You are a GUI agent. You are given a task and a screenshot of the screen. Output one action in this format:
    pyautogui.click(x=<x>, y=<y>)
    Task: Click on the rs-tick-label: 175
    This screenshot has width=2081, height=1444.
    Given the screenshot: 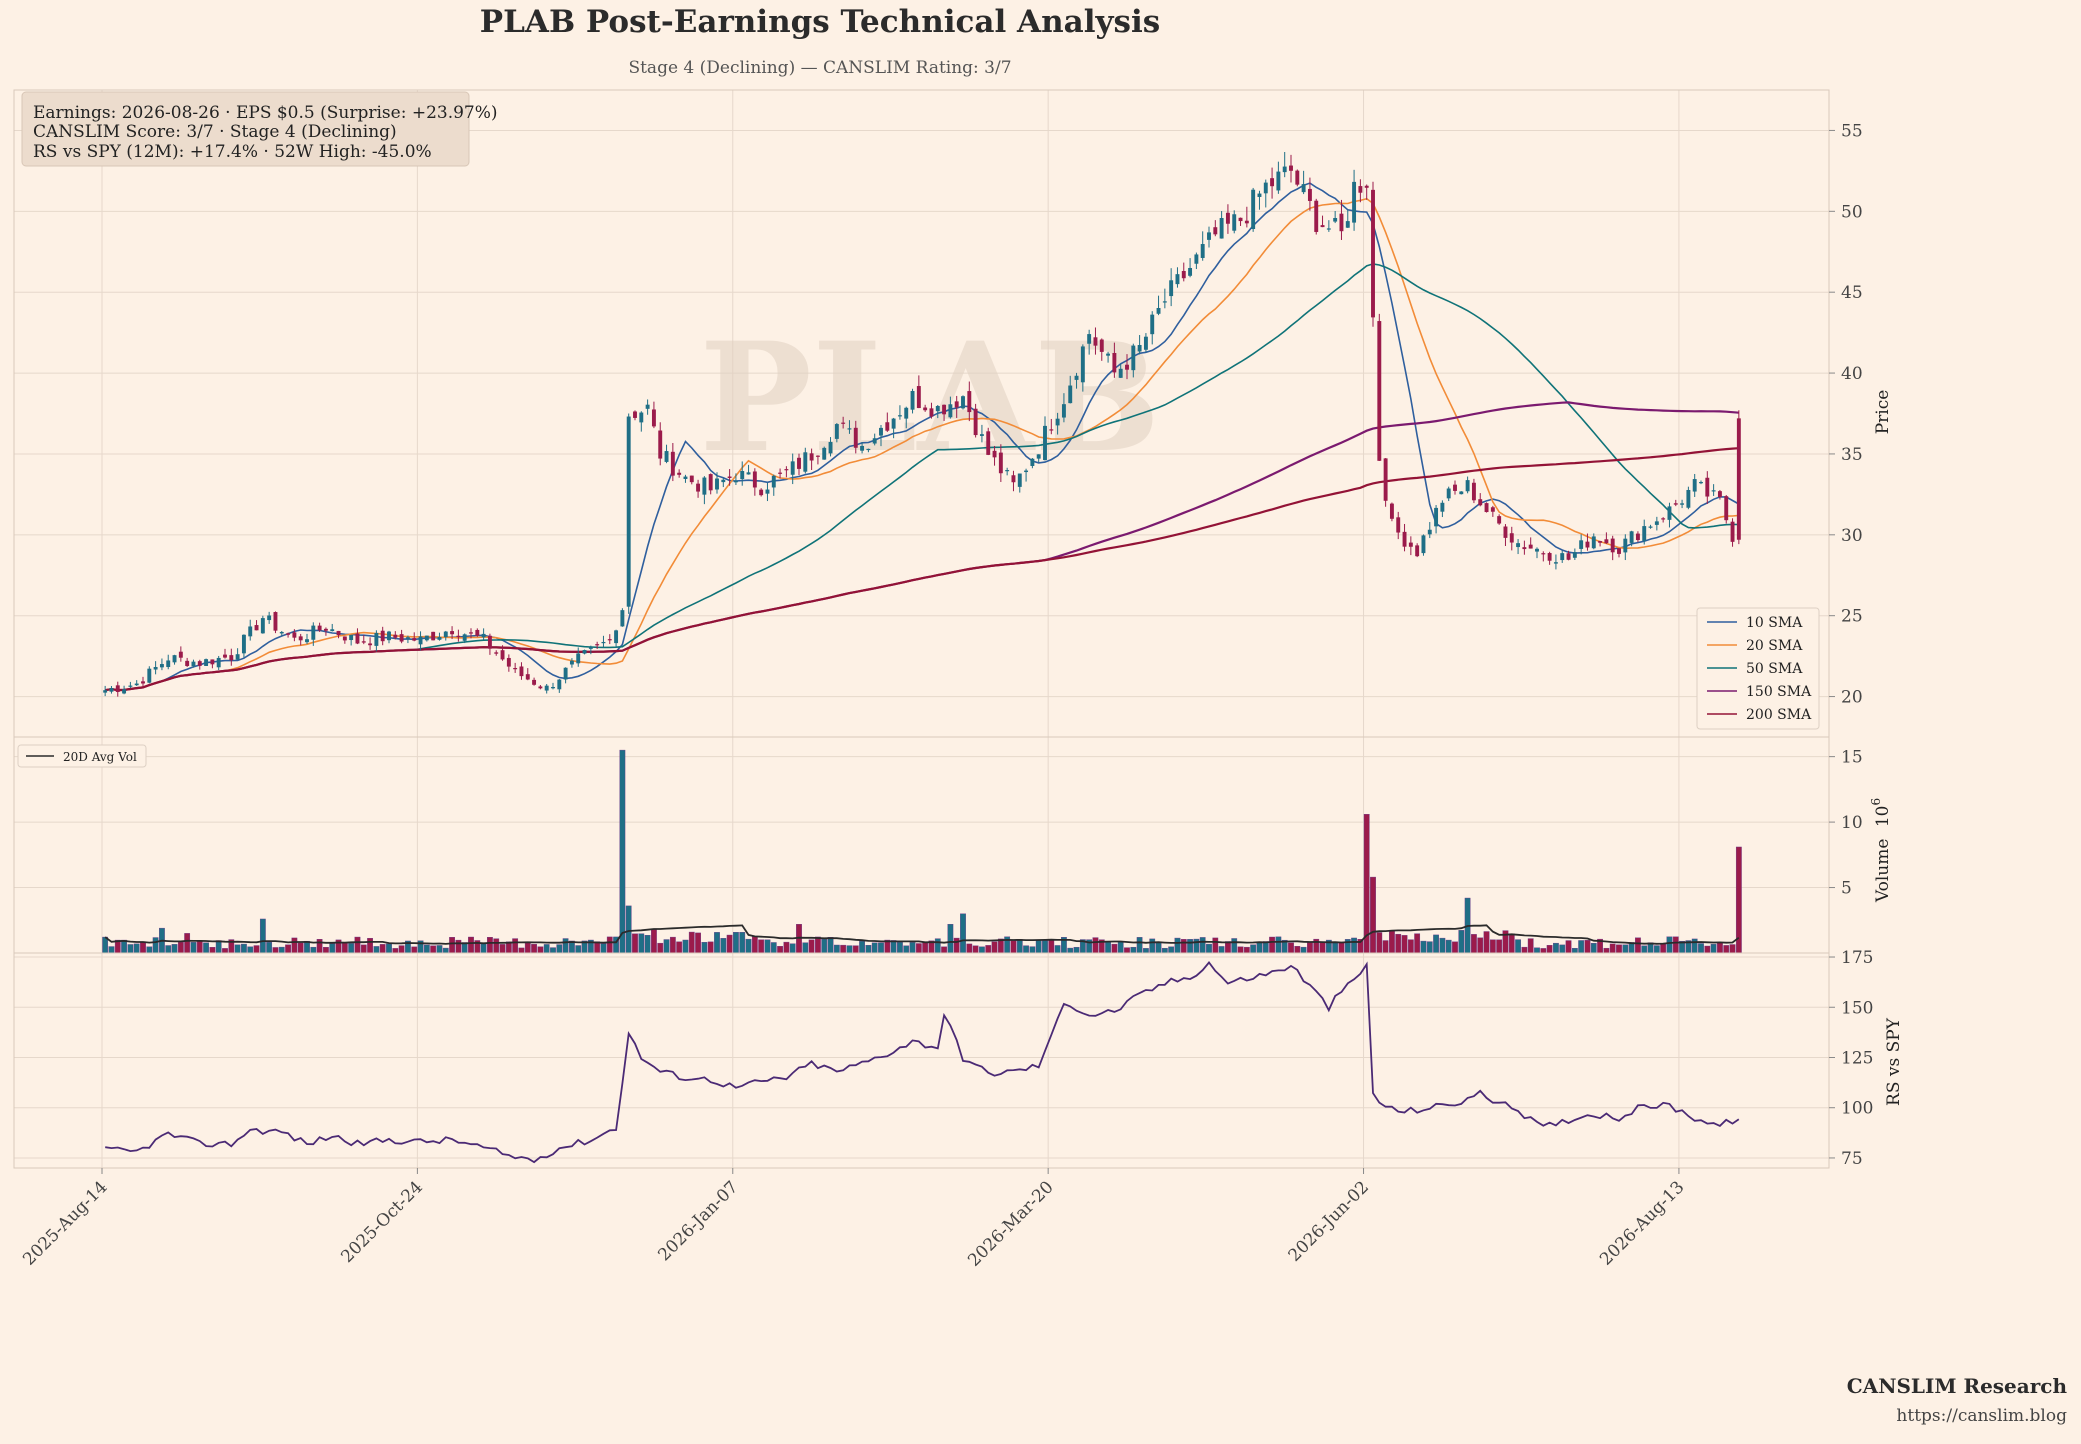 What is the action you would take?
    pyautogui.click(x=1857, y=958)
    